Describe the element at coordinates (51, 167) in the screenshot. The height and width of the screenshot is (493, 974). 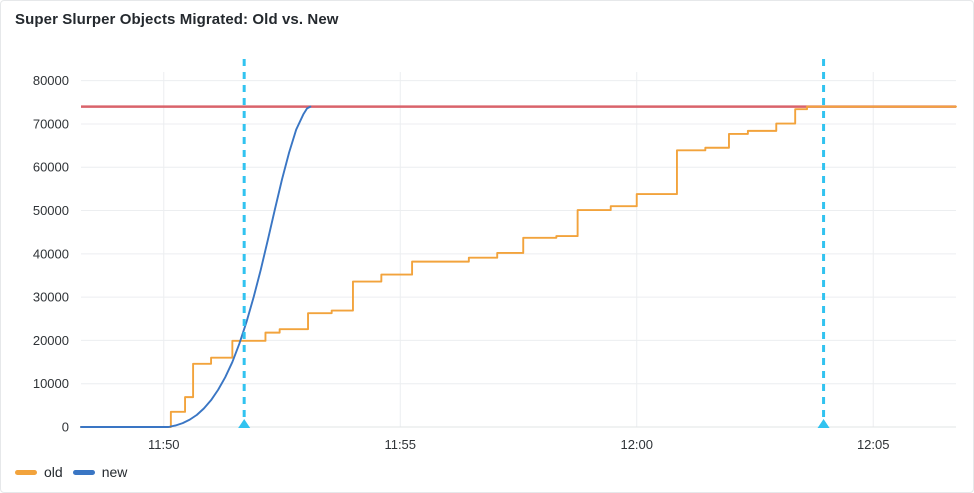
I see `y-axis-tick-label: 60000` at that location.